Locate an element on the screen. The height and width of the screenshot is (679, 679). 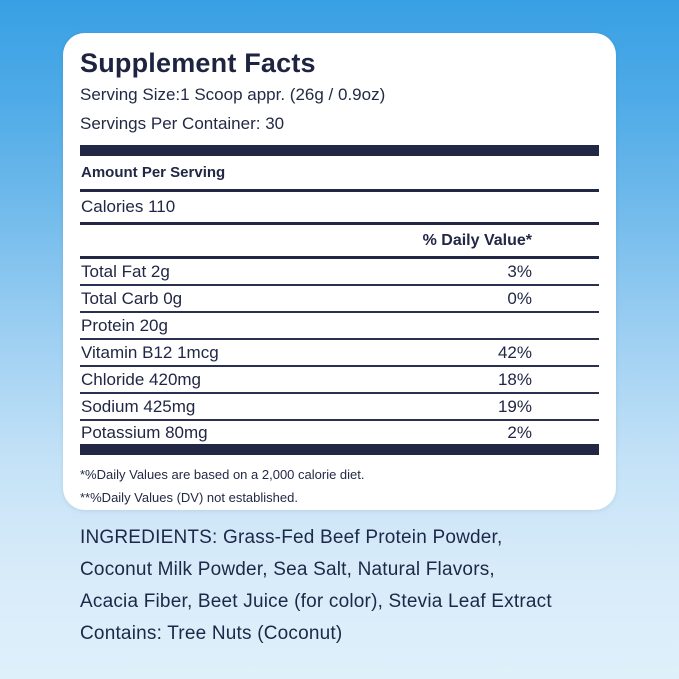
nutrient-row-vitamin-b12: Vitamin B12 1mcg 42% is located at coordinates (339, 353).